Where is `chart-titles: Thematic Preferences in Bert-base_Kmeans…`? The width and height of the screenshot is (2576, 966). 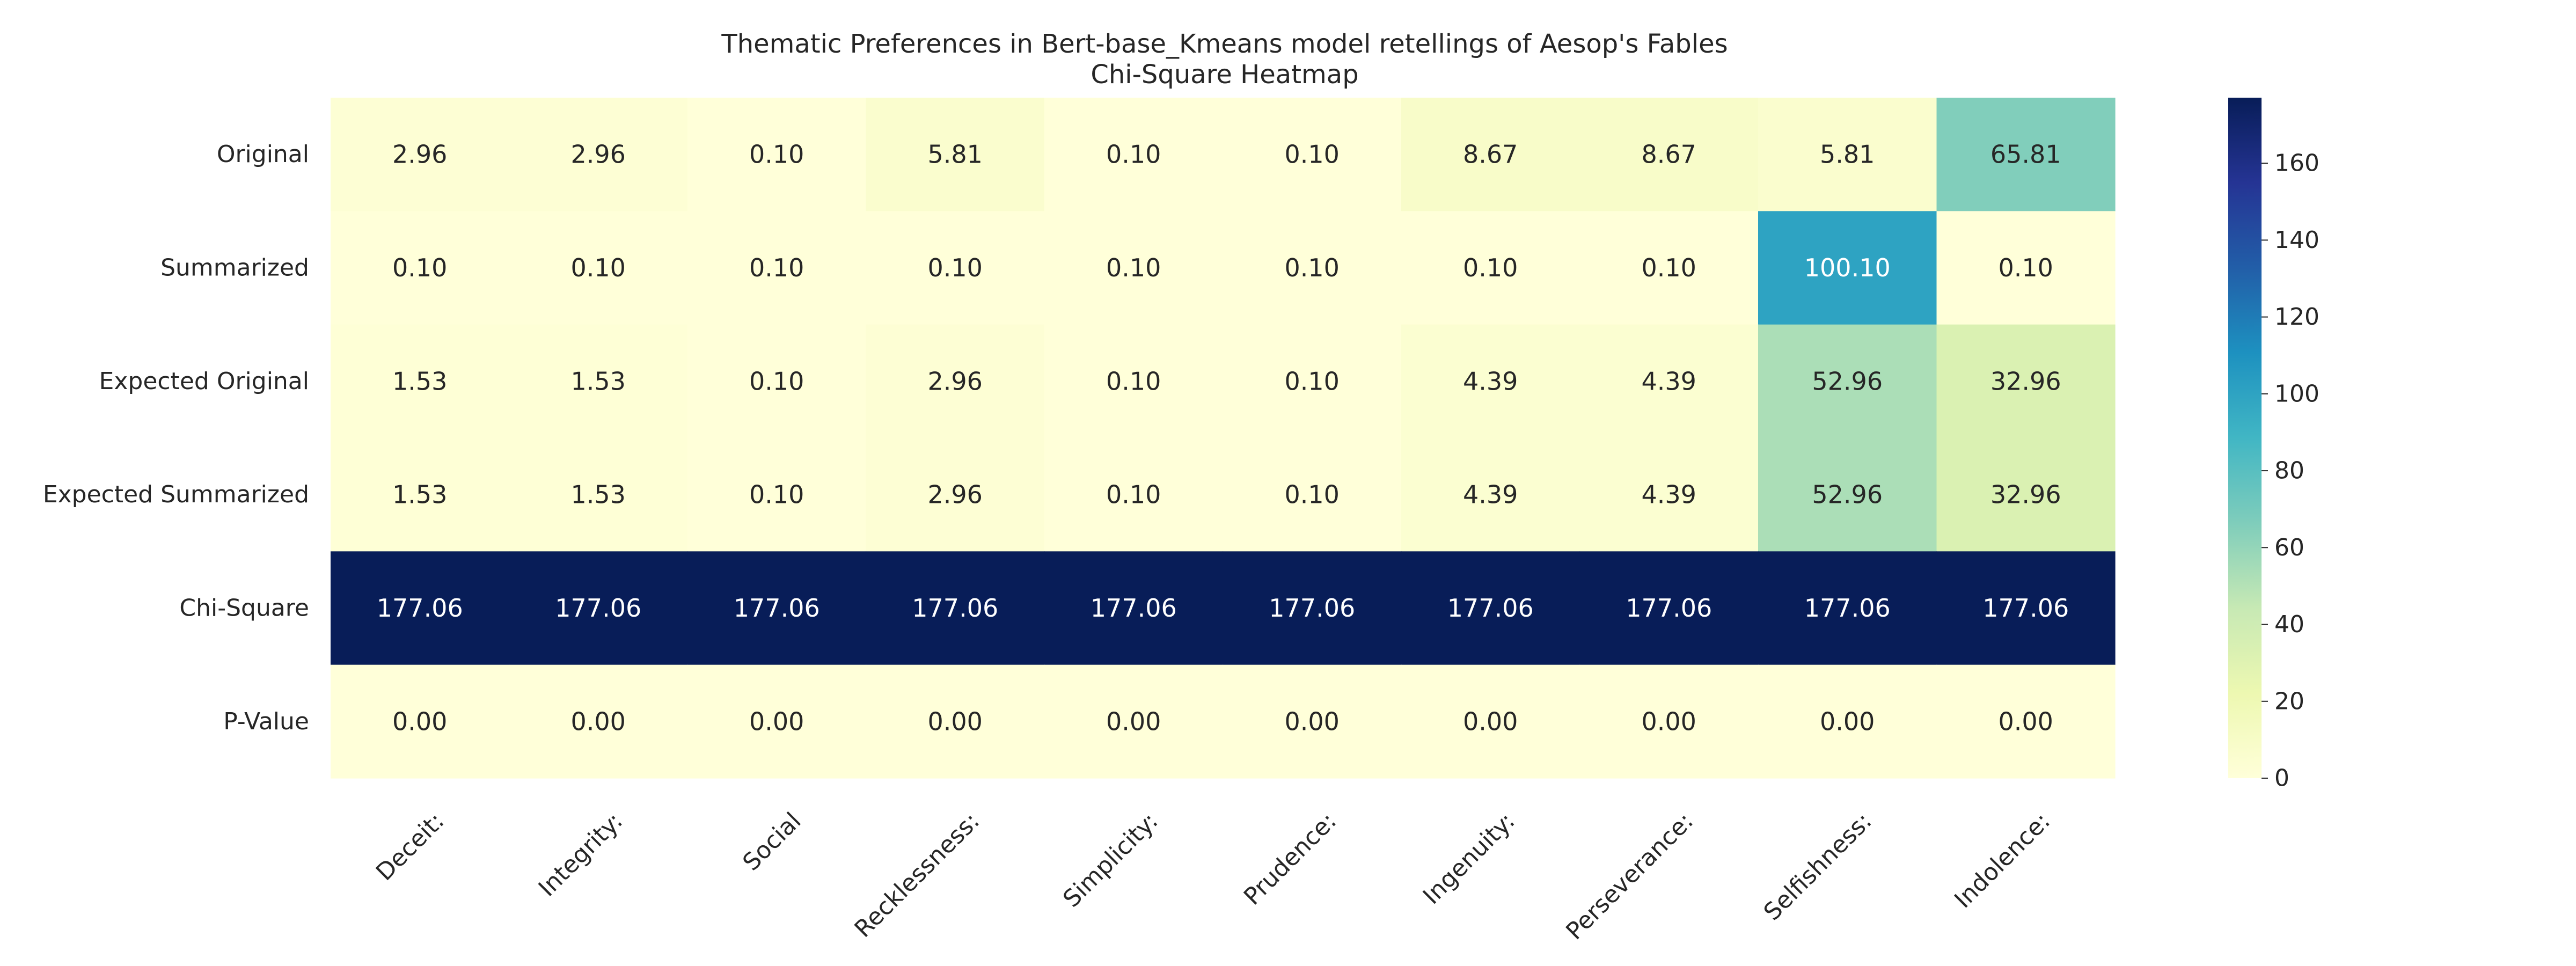 chart-titles: Thematic Preferences in Bert-base_Kmeans… is located at coordinates (1224, 59).